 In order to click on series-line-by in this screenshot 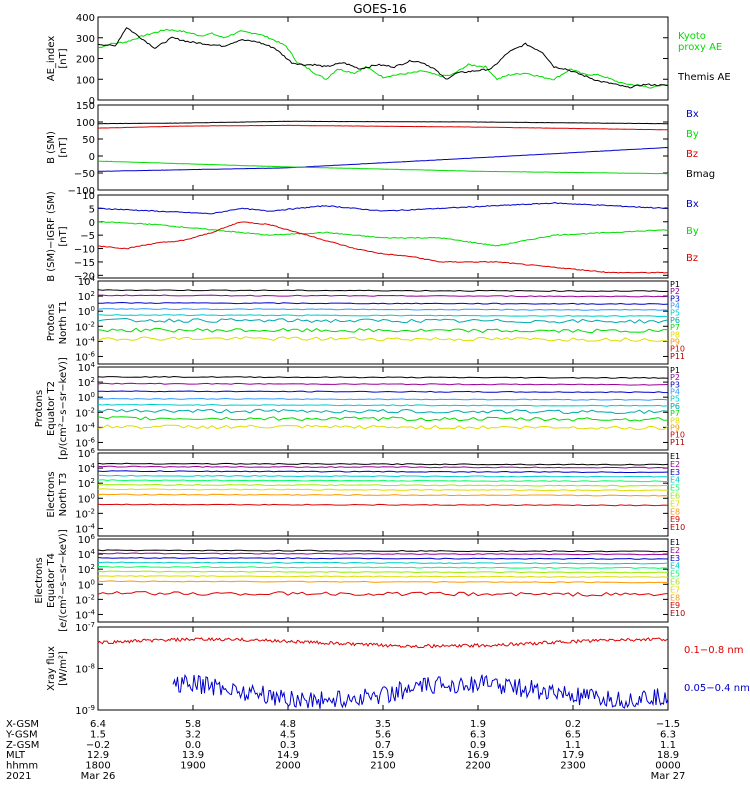, I will do `click(383, 234)`.